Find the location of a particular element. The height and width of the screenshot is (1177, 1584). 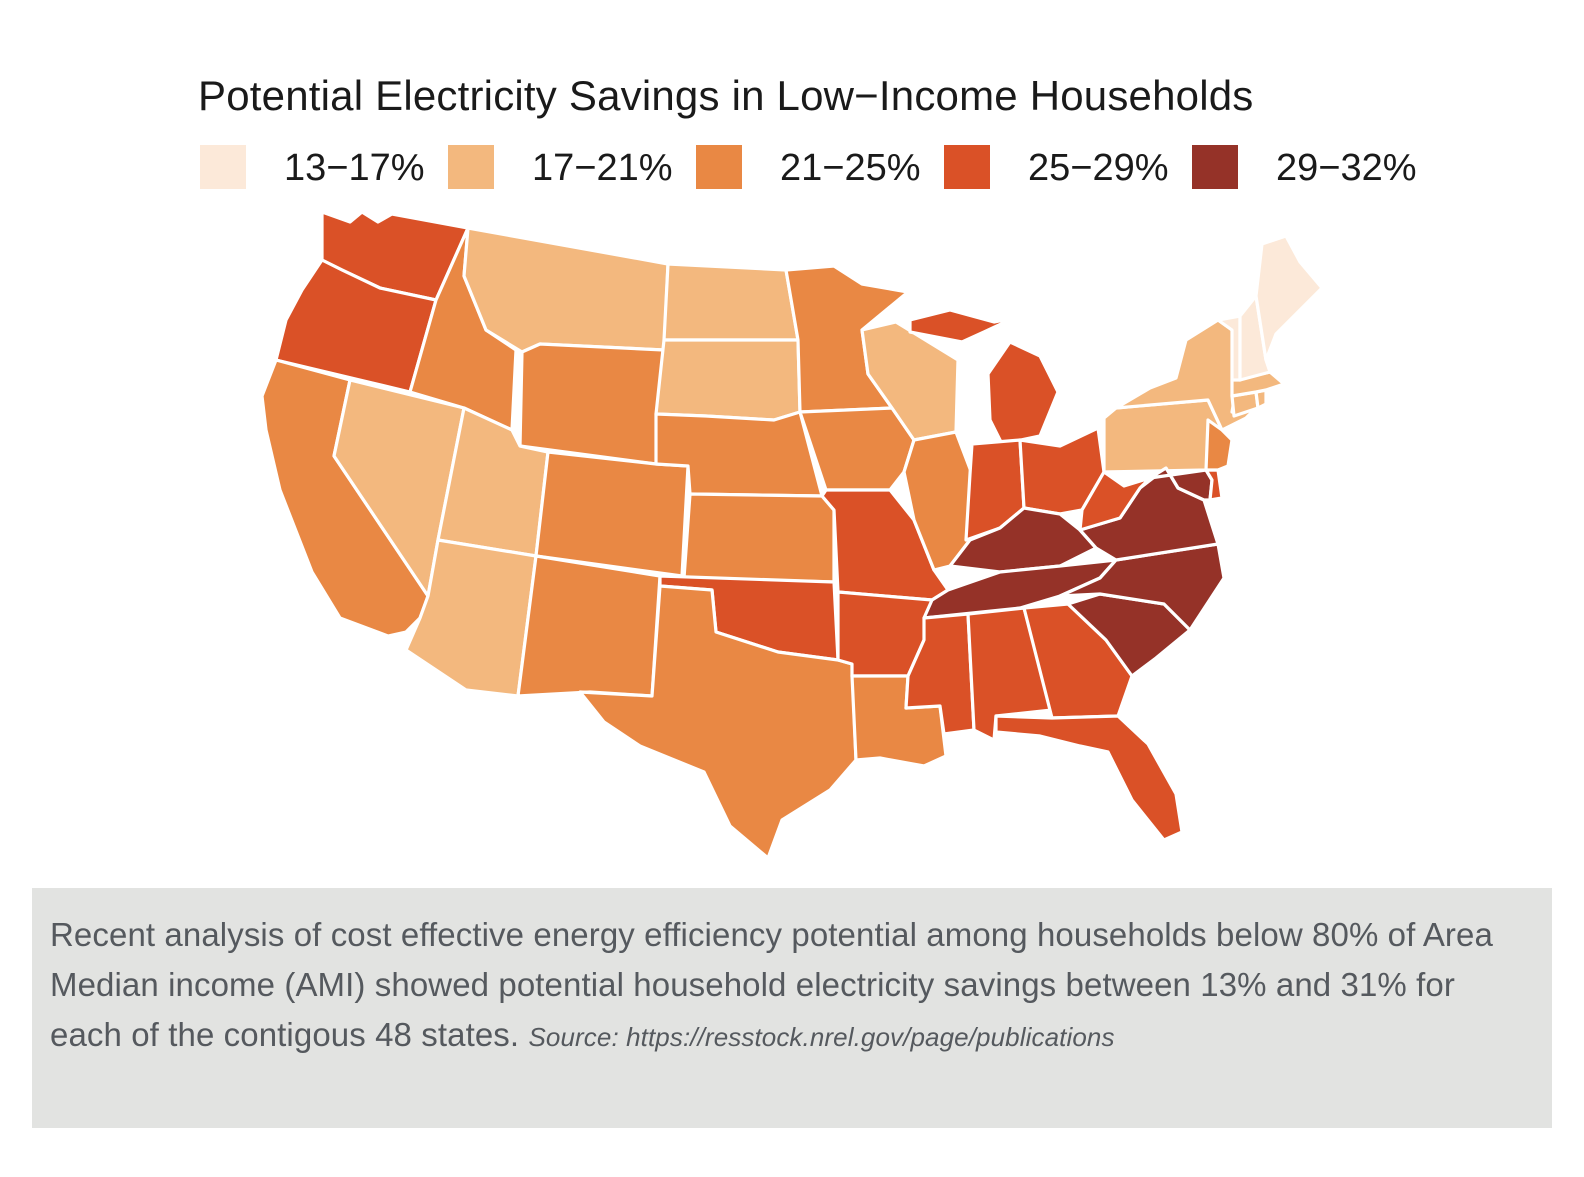

state-NM is located at coordinates (589, 626).